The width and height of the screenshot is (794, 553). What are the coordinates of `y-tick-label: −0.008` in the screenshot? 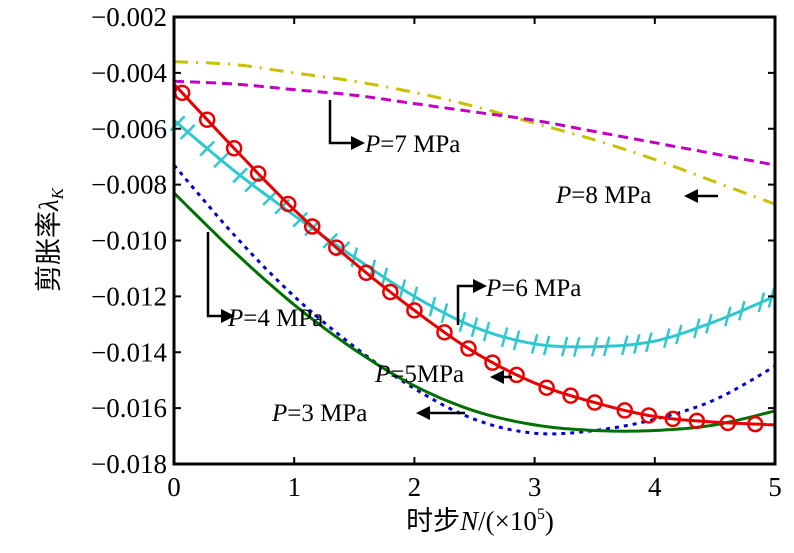 It's located at (129, 185).